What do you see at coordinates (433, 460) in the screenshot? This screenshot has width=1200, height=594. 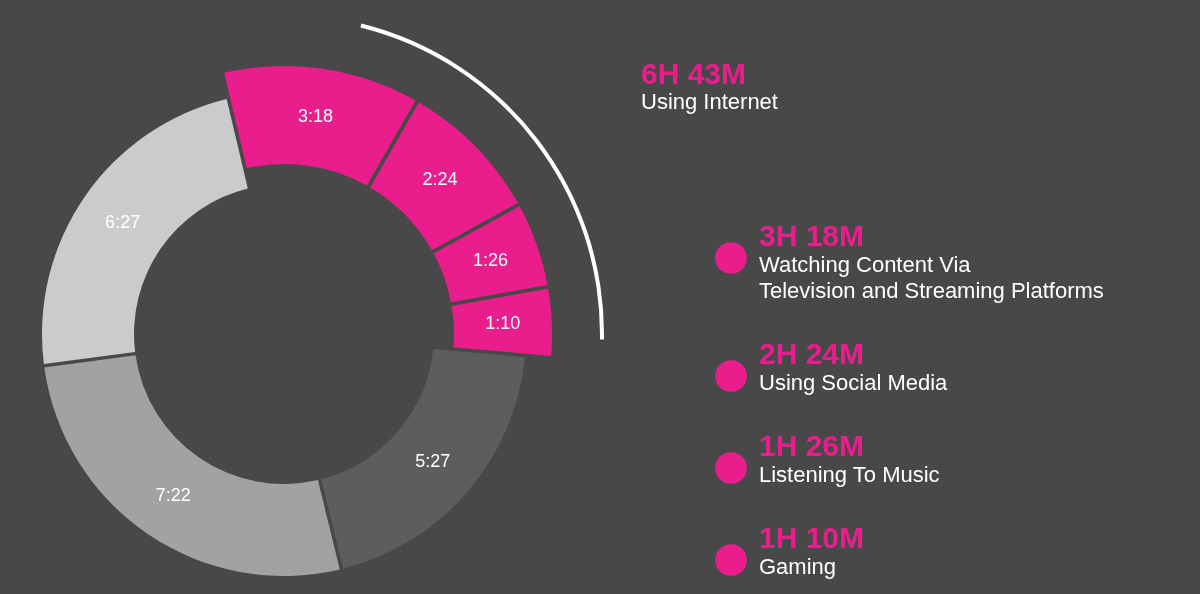 I see `data-label: 5:27` at bounding box center [433, 460].